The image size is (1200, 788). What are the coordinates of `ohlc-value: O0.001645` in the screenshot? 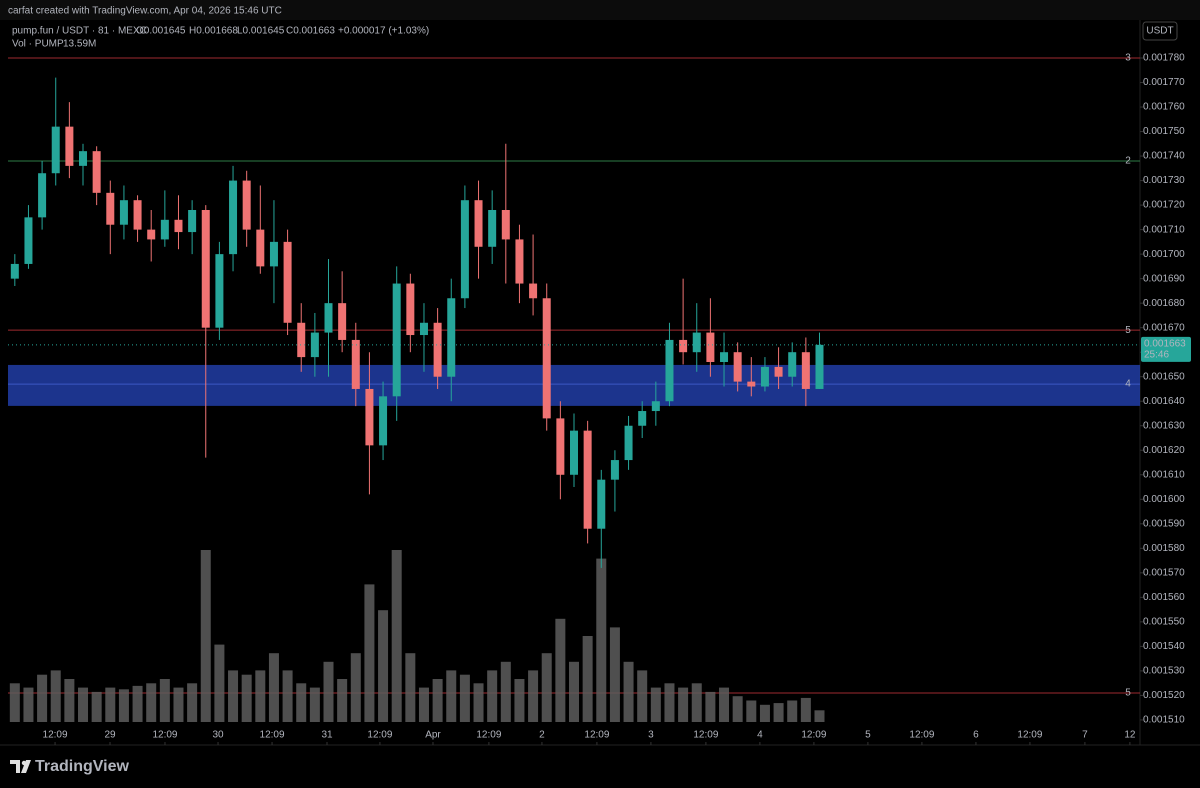 It's located at (161, 31).